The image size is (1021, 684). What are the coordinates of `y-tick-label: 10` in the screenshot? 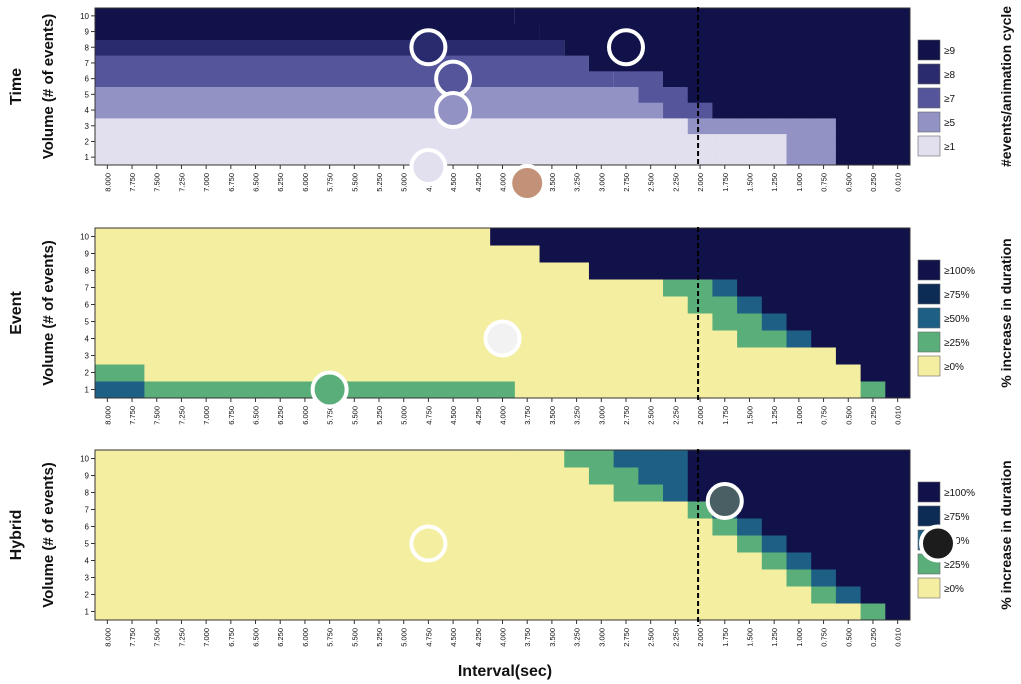 It's located at (84, 237).